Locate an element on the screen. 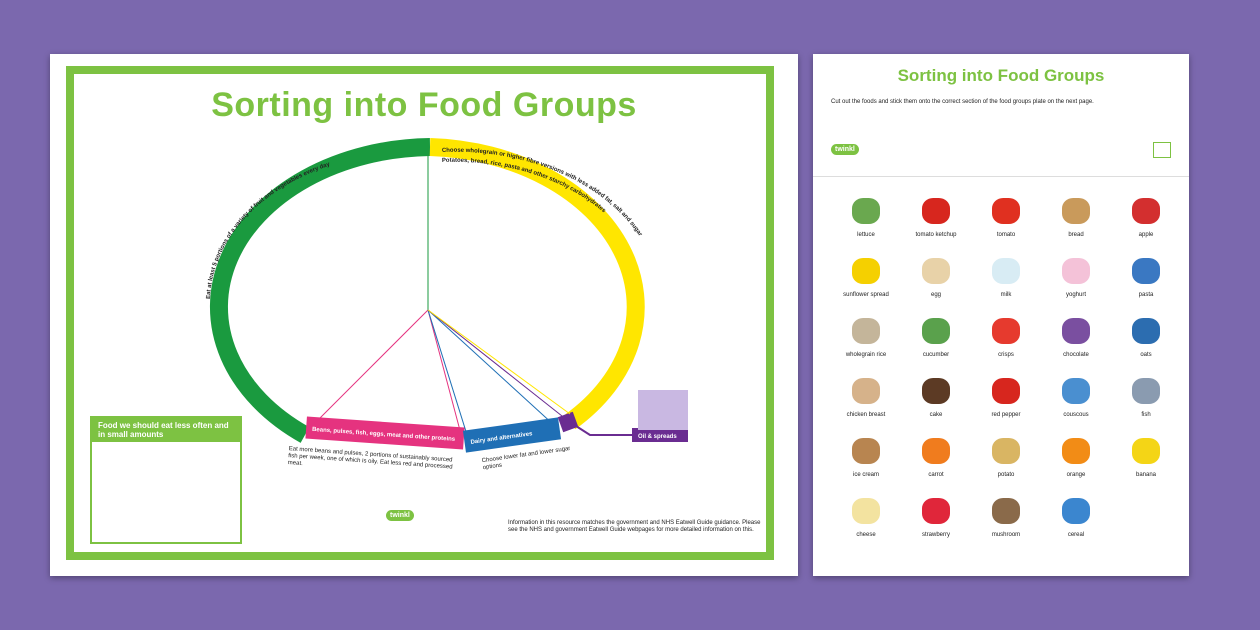  pasta-icon is located at coordinates (1146, 271).